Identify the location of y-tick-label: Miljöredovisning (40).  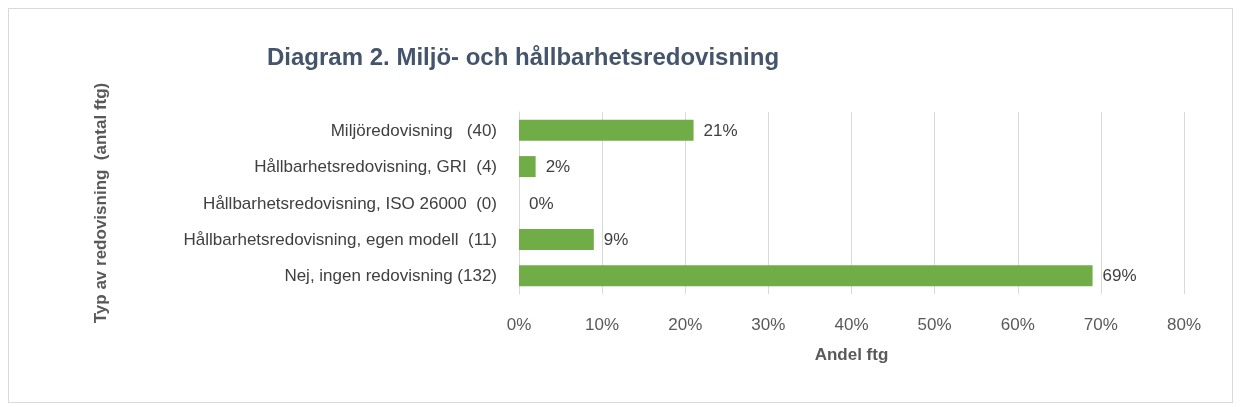
(413, 130).